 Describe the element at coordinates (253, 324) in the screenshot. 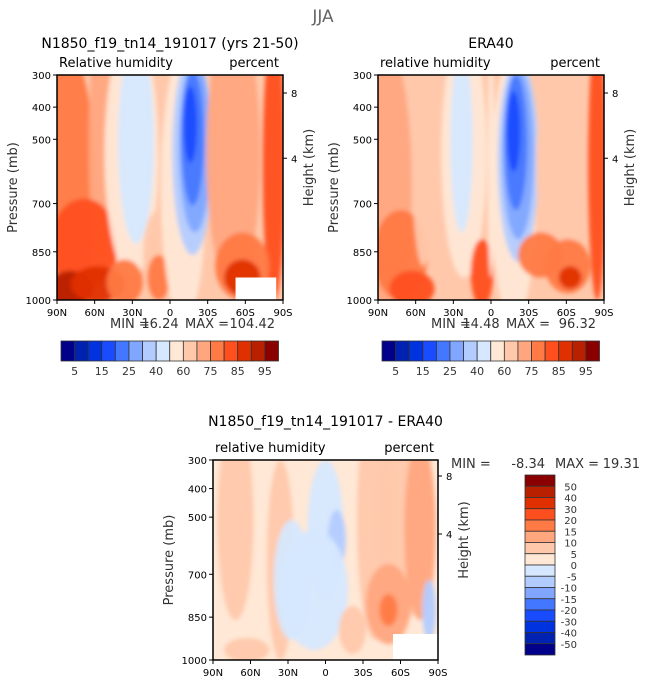

I see `max-value: 104.42` at that location.